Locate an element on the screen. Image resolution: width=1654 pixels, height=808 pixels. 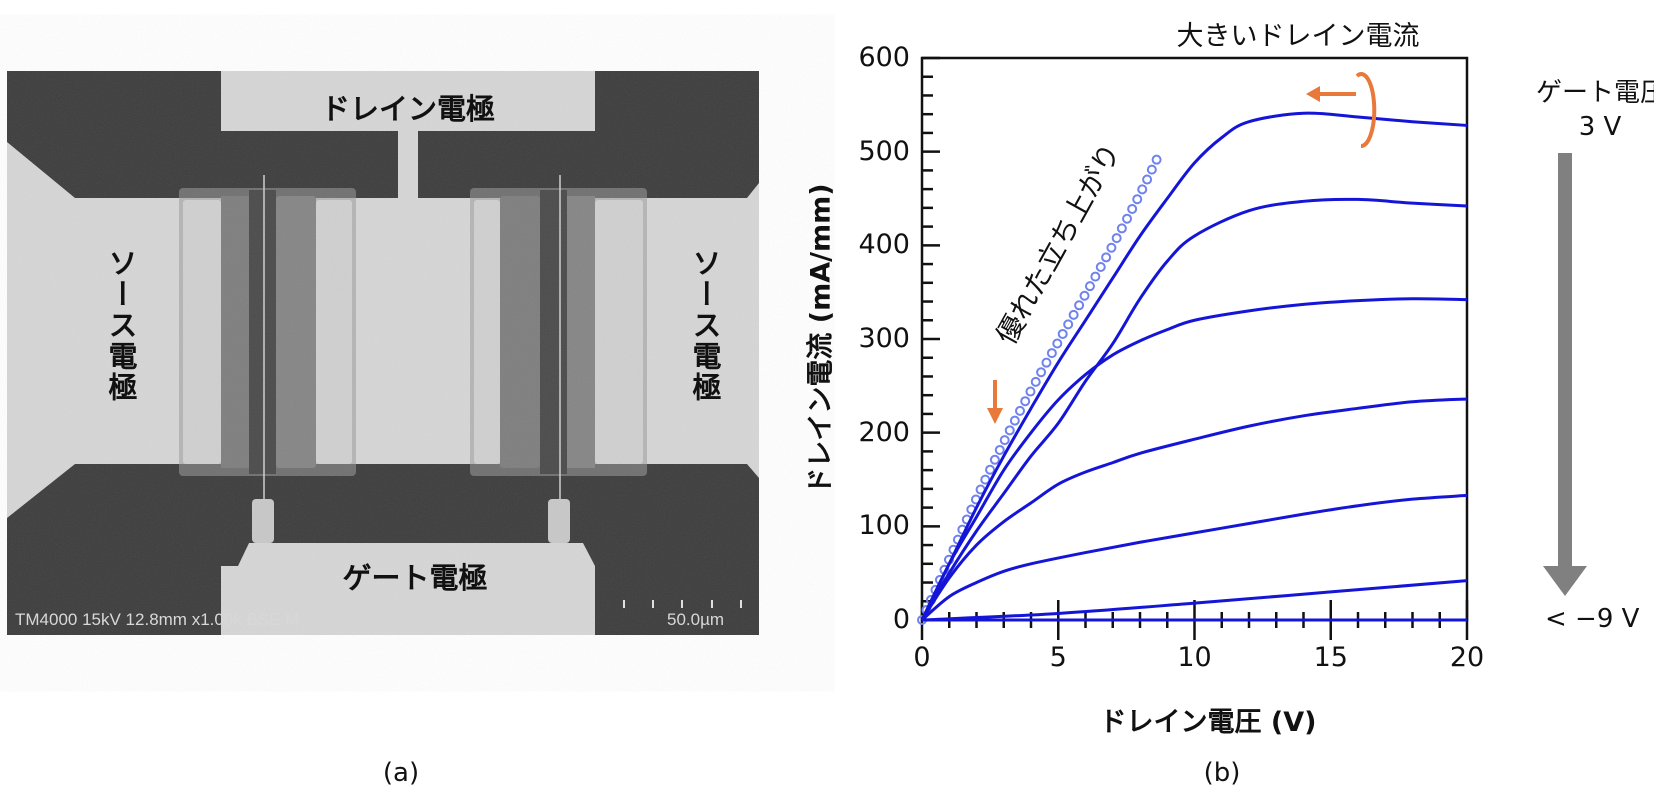
large-drain-current-annotation: 大きいドレイン電流 is located at coordinates (1298, 36).